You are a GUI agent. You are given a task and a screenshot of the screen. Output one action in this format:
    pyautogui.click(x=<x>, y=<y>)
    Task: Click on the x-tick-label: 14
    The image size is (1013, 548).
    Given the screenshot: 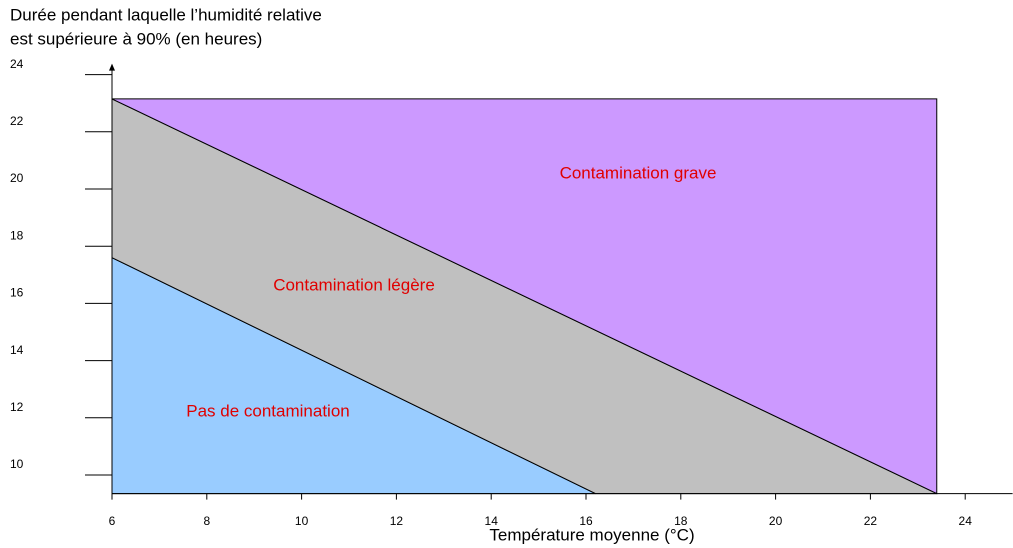 What is the action you would take?
    pyautogui.click(x=492, y=521)
    